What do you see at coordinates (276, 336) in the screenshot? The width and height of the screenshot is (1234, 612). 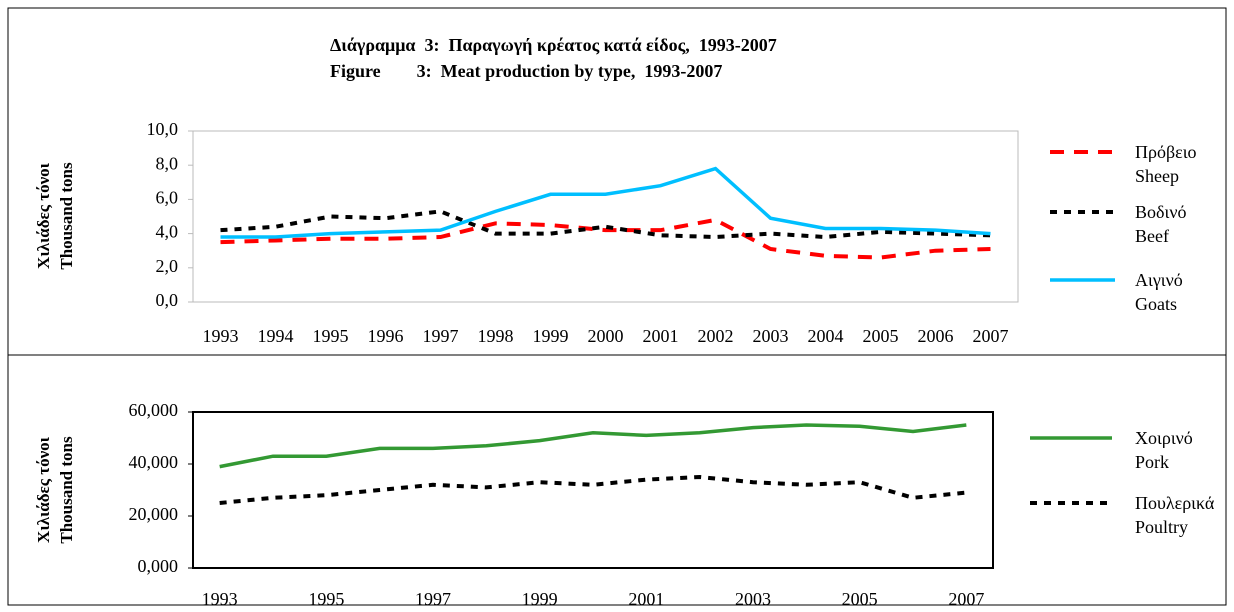 I see `x-tick-label: 1994` at bounding box center [276, 336].